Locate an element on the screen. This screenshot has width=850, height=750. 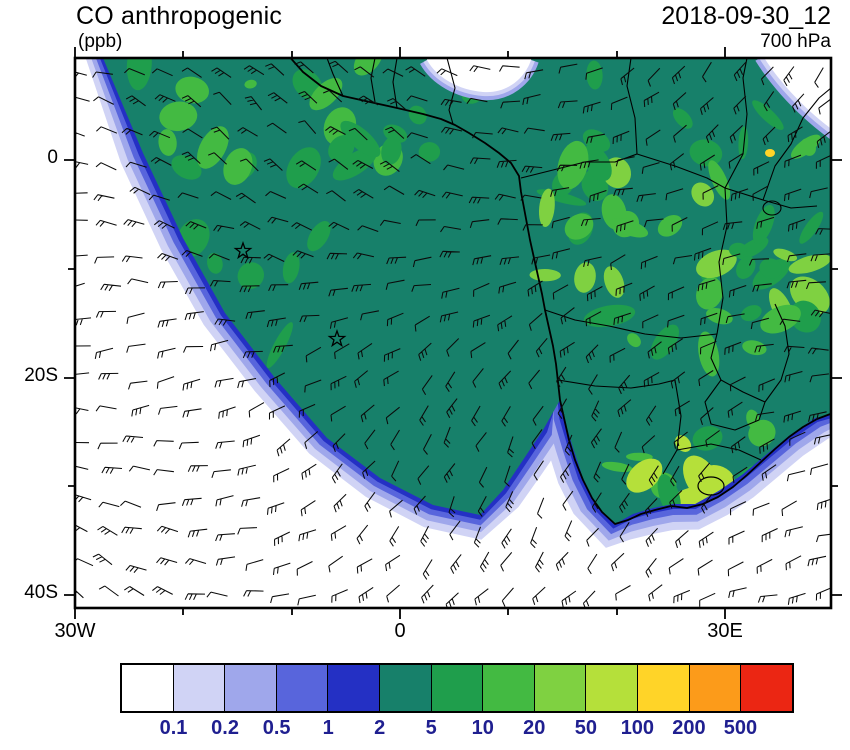
colorbar-level-label: 1 is located at coordinates (328, 728).